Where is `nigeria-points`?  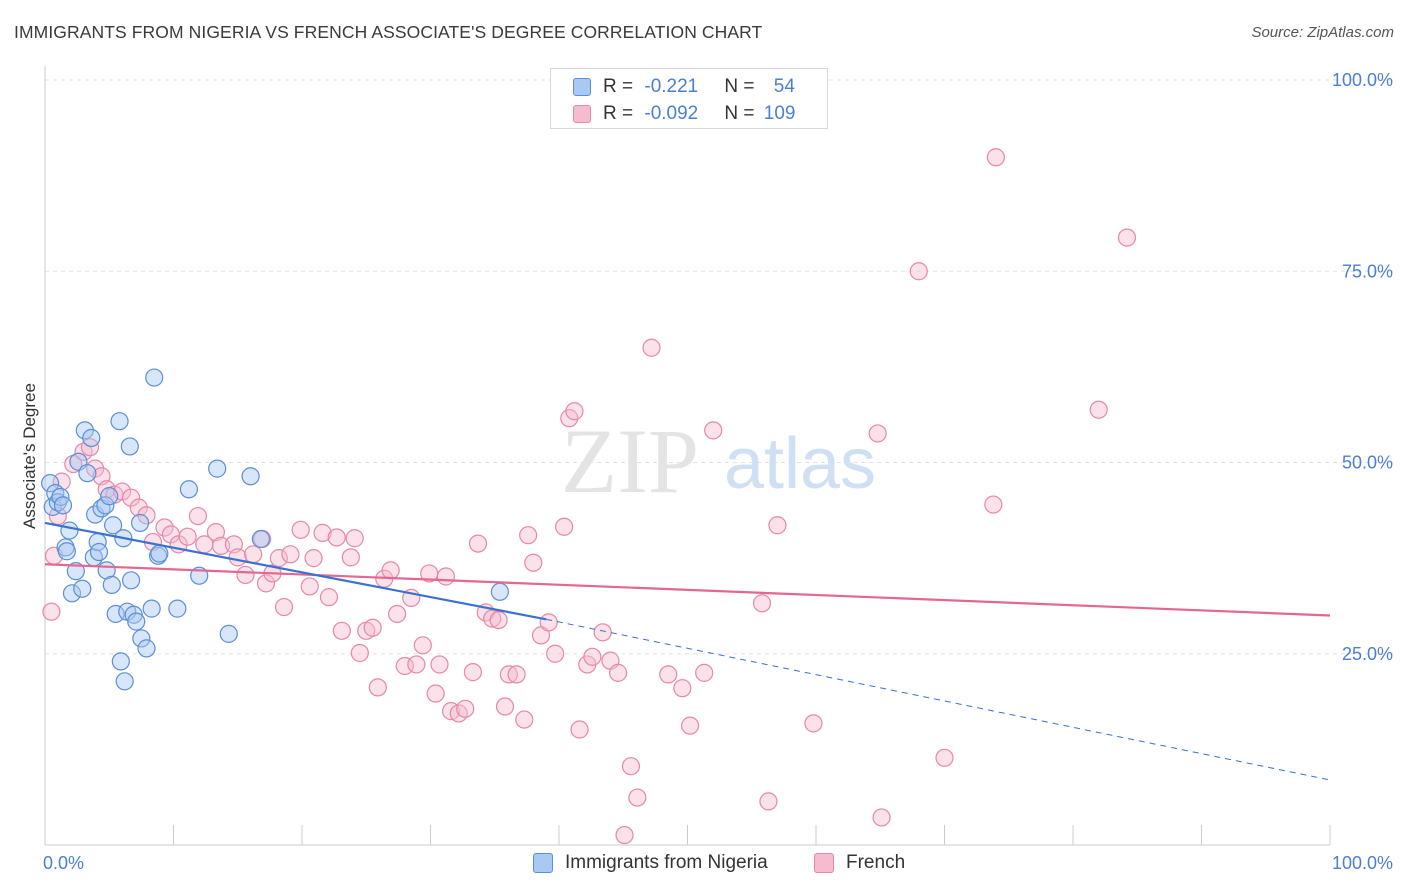 nigeria-points is located at coordinates (275, 529).